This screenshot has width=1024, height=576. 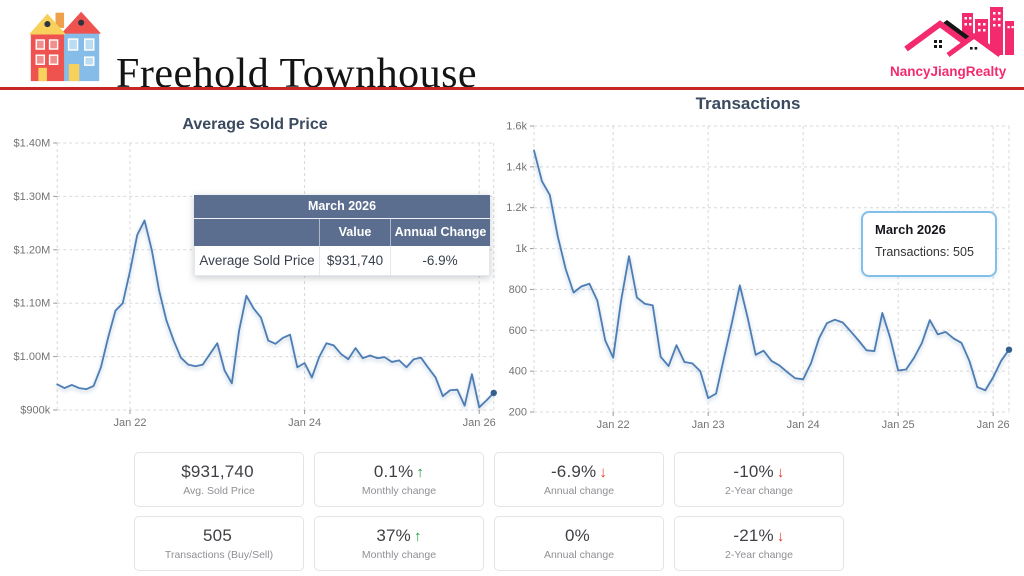 I want to click on svg-text: 1.6k, so click(x=516, y=127).